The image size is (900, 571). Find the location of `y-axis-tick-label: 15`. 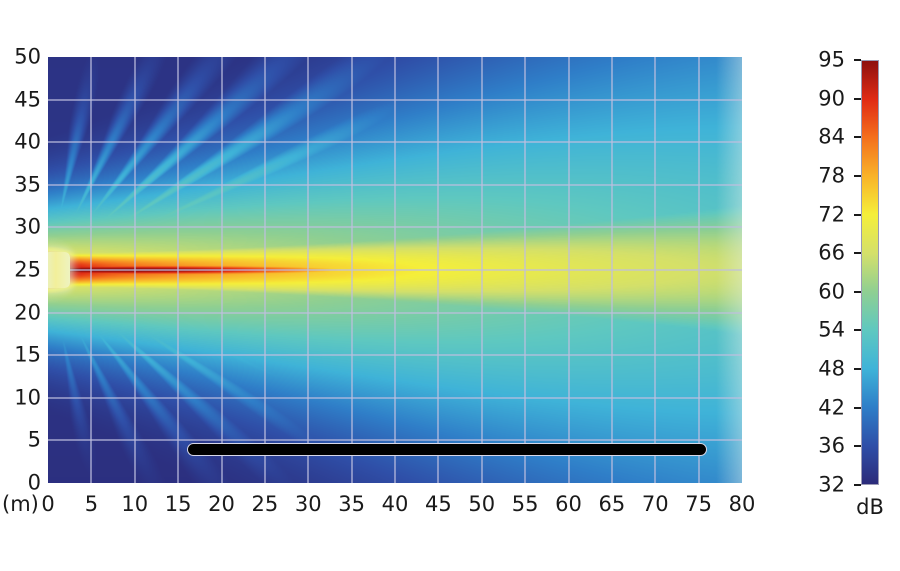

y-axis-tick-label: 15 is located at coordinates (27, 354).